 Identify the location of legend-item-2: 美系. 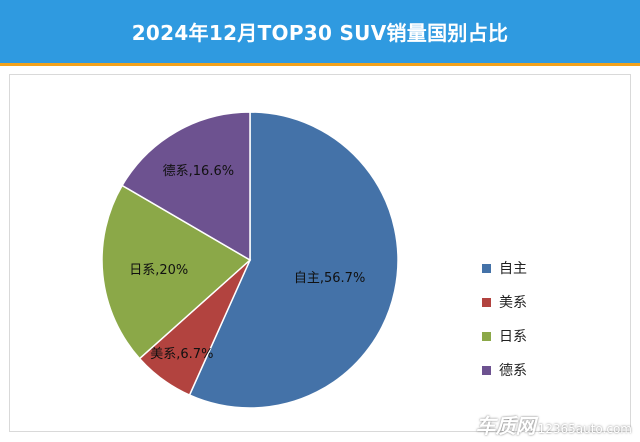
(504, 302).